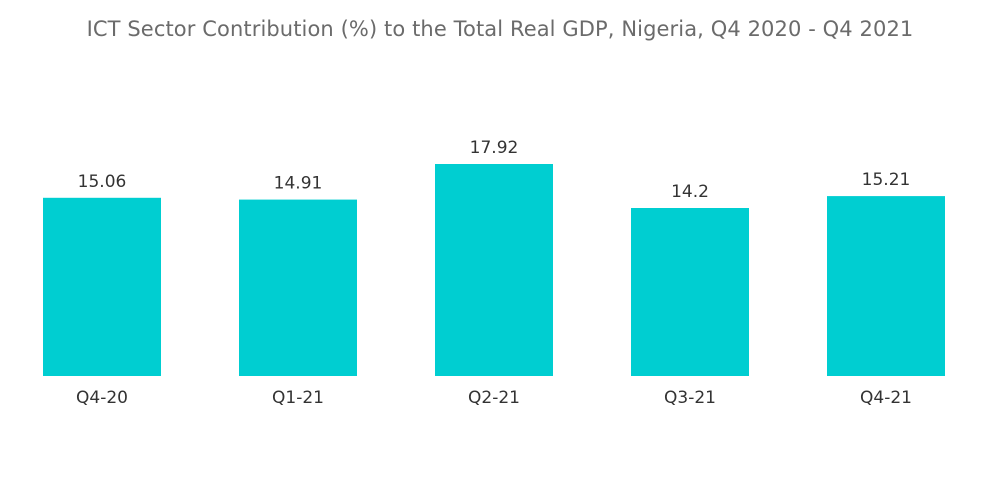 The image size is (1000, 504). I want to click on value-labels-group: 15.06 14.91 17.92 14.2 15.21, so click(494, 170).